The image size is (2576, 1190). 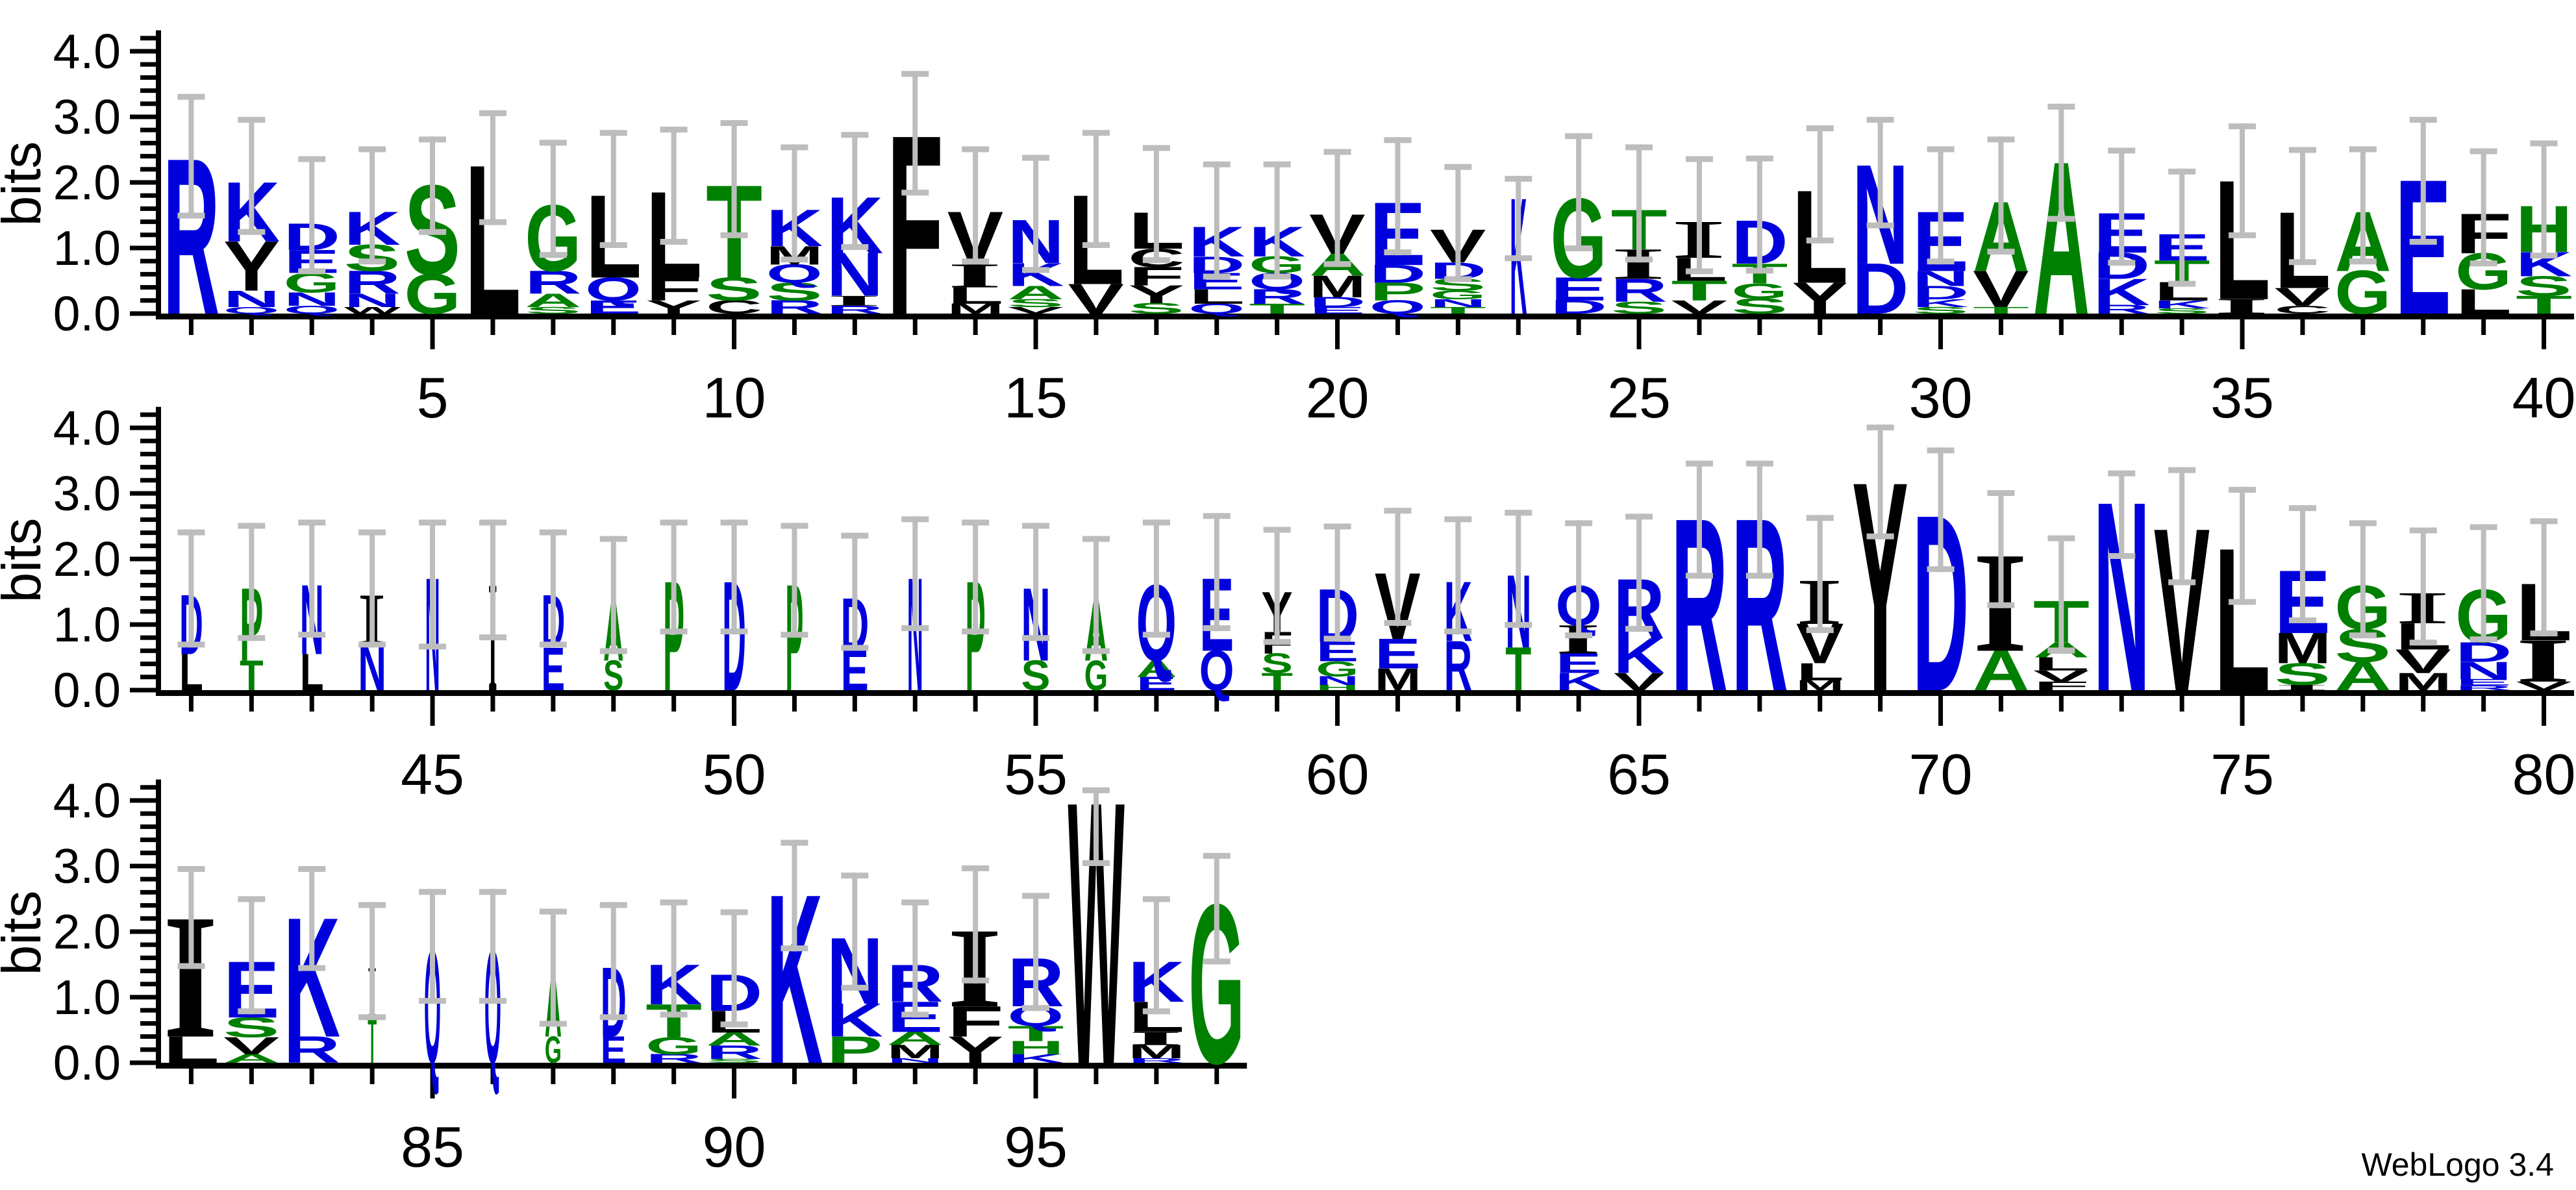 What do you see at coordinates (312, 673) in the screenshot?
I see `logo-letter-43-L: L` at bounding box center [312, 673].